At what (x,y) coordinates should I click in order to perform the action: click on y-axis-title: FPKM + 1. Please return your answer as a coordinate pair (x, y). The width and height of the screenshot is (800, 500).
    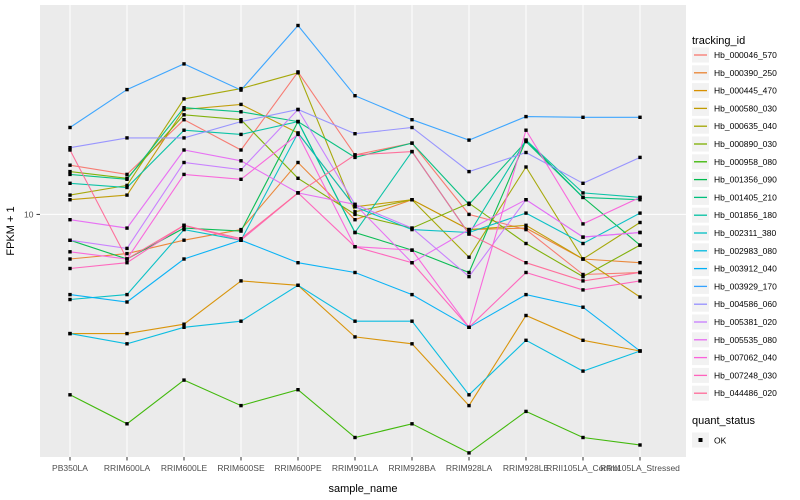
    Looking at the image, I should click on (11, 230).